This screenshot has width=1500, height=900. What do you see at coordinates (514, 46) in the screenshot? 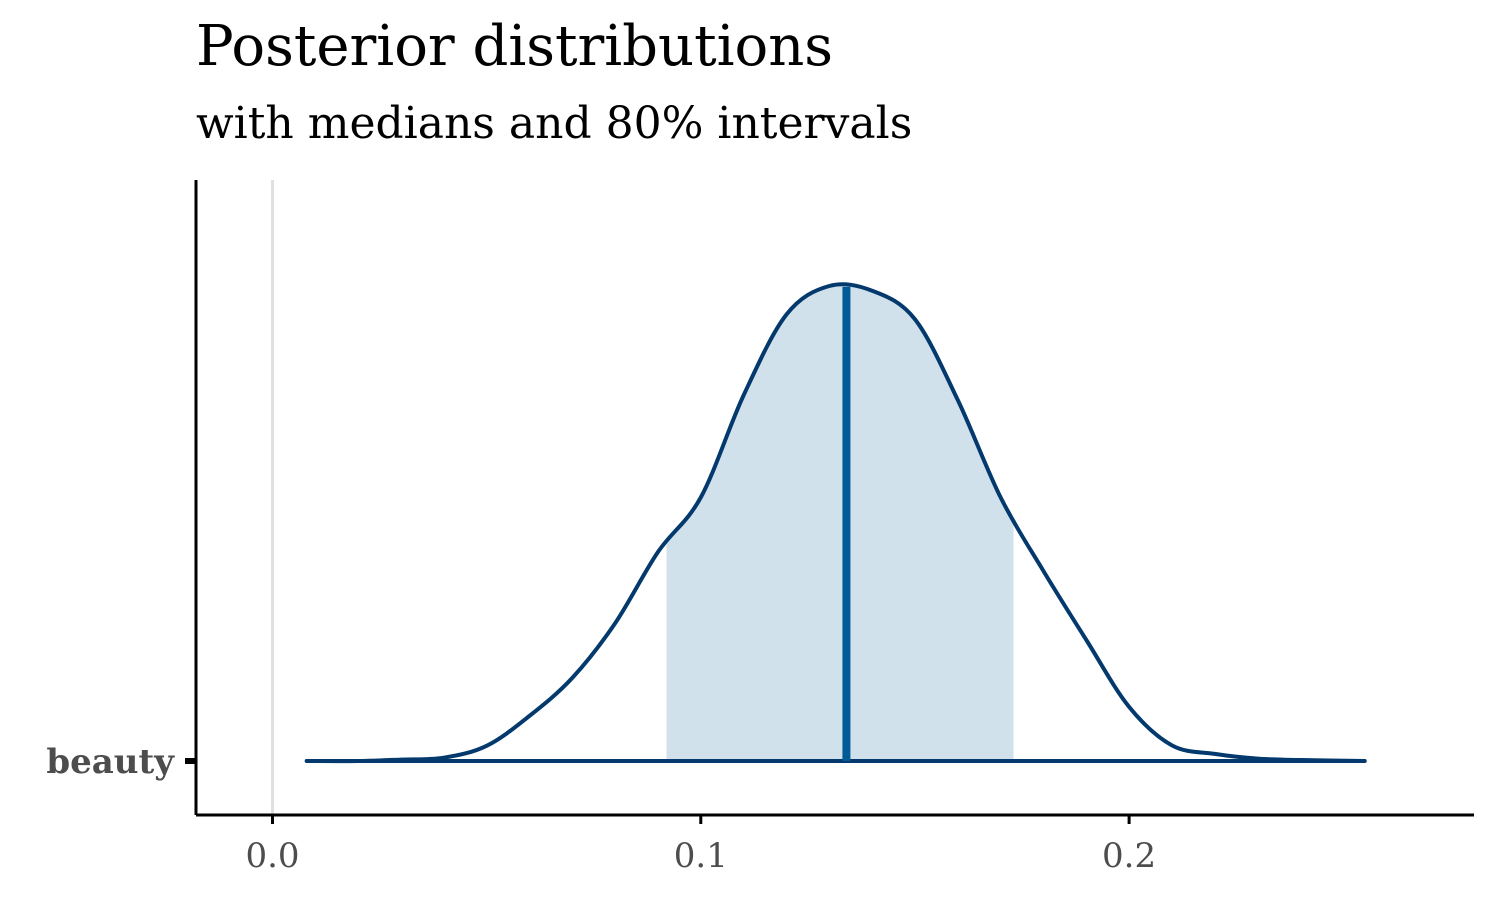
I see `chart-title: Posterior distributions` at bounding box center [514, 46].